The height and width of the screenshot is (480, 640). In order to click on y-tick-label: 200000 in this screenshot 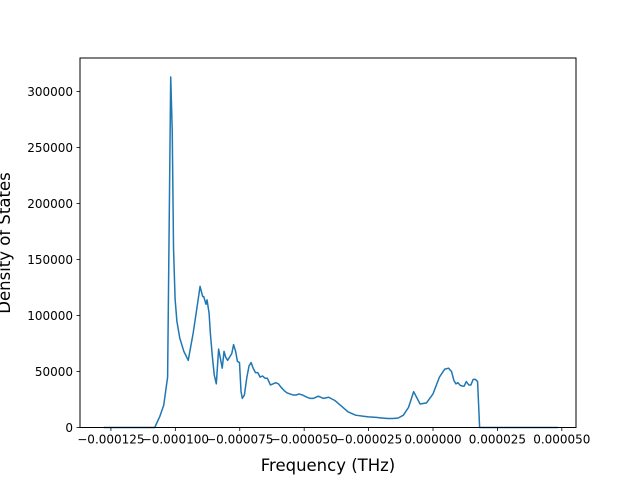, I will do `click(50, 204)`.